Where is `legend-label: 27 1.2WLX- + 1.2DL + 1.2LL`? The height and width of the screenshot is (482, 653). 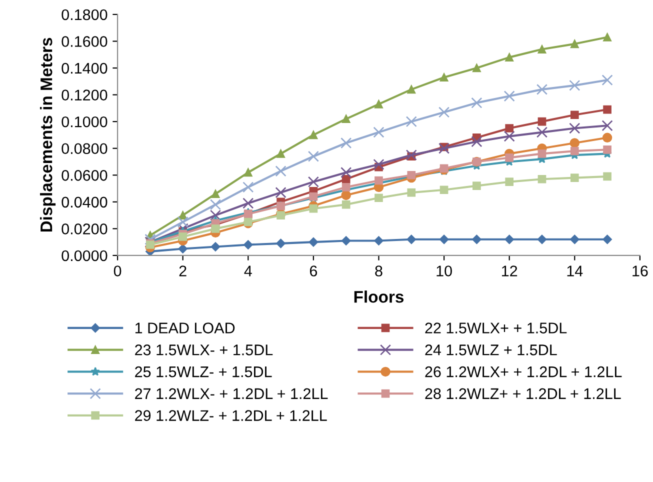 legend-label: 27 1.2WLX- + 1.2DL + 1.2LL is located at coordinates (231, 393).